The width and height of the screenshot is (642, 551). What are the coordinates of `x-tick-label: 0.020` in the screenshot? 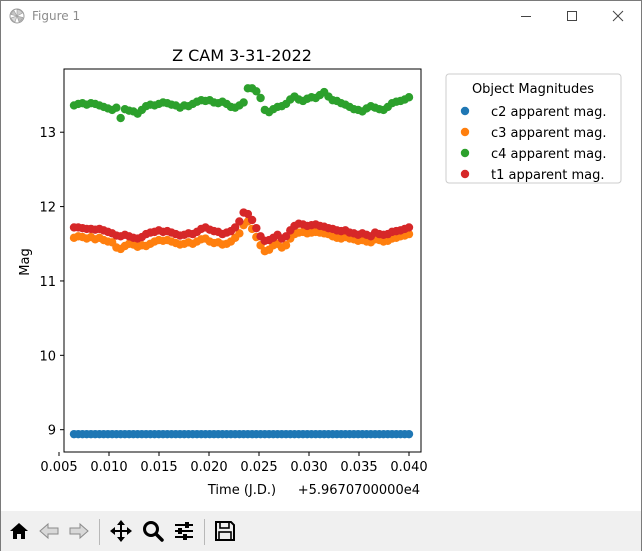 It's located at (208, 467).